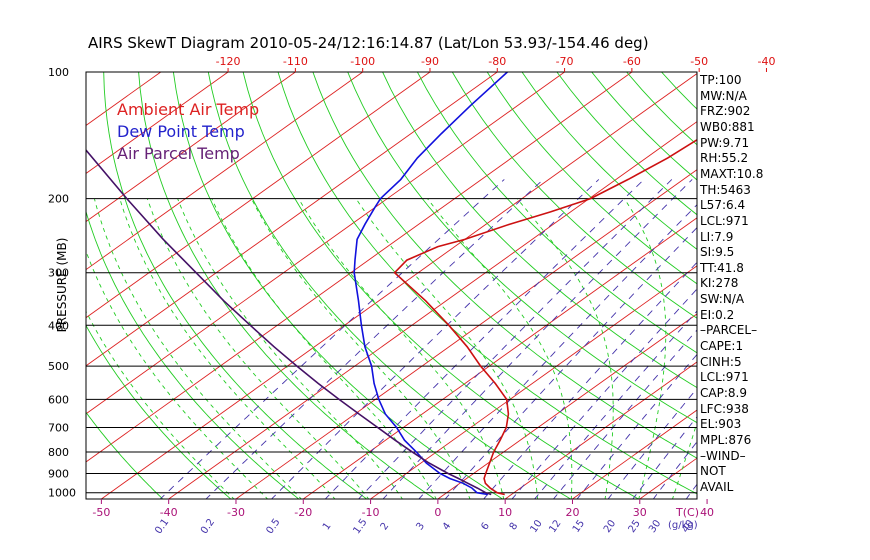  I want to click on top-temp-tick-label: -60, so click(632, 61).